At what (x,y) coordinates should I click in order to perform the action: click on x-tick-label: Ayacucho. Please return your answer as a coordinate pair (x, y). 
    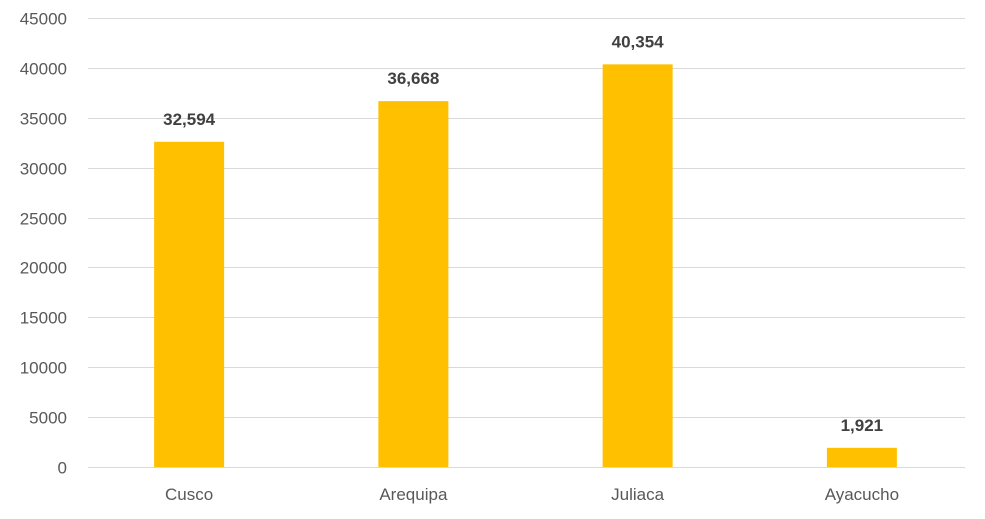
    Looking at the image, I should click on (862, 494).